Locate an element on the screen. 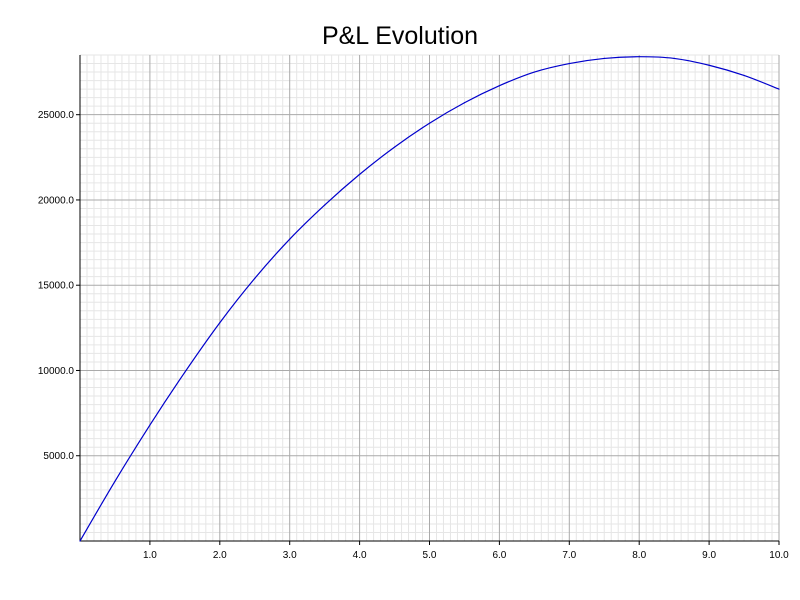 This screenshot has width=800, height=600. x-tick-label: 3.0 is located at coordinates (290, 555).